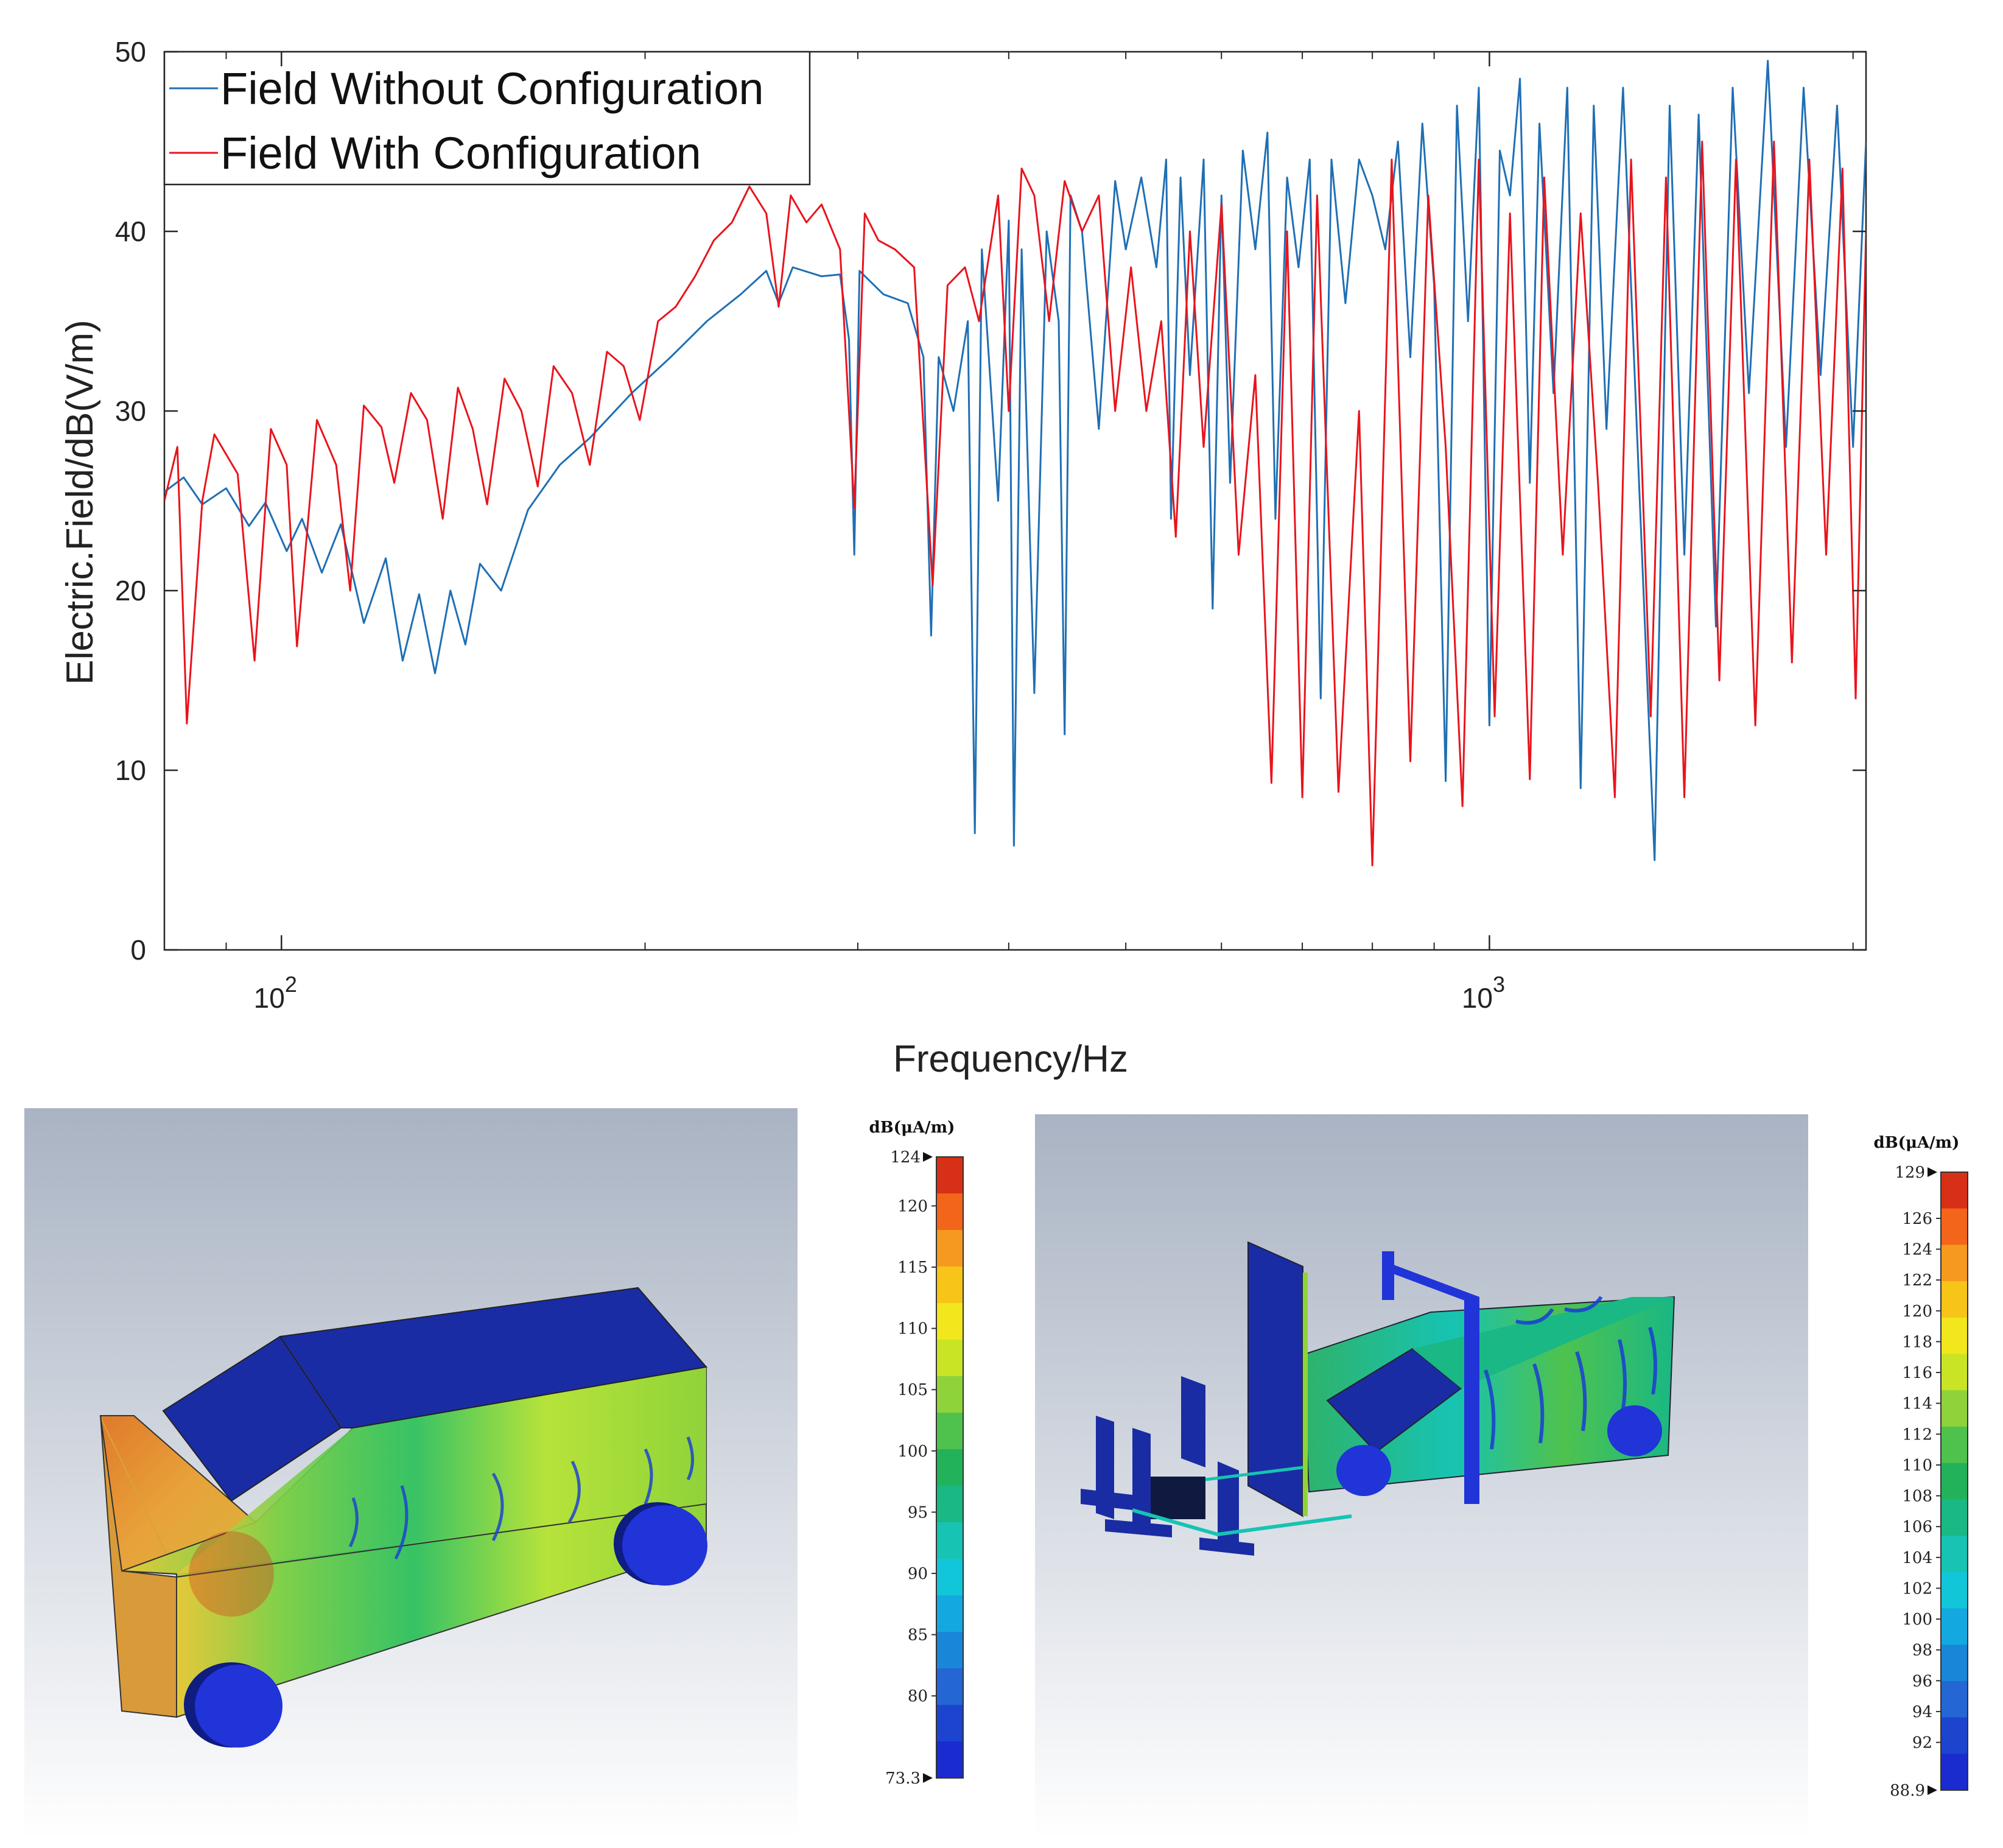 Image resolution: width=2003 pixels, height=1848 pixels. I want to click on car-with-harness-model, so click(1378, 1399).